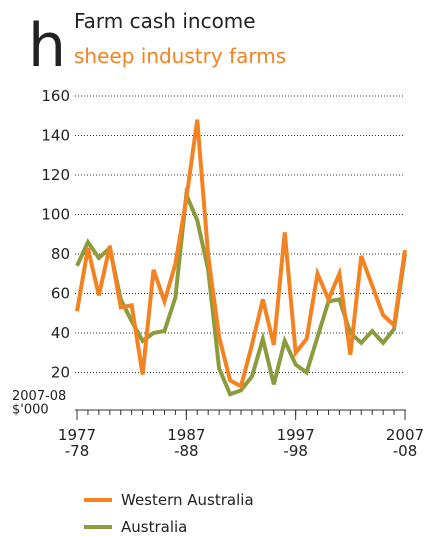  I want to click on x-tick-label: 1977 -78, so click(77, 443).